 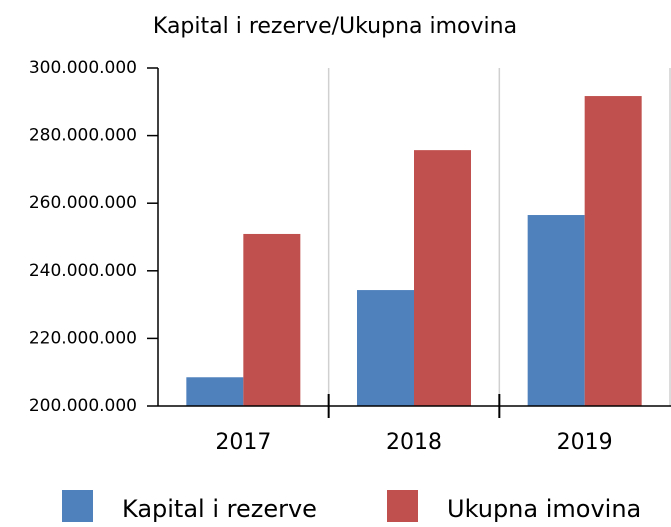 What do you see at coordinates (585, 442) in the screenshot?
I see `x-tick-label: 2019` at bounding box center [585, 442].